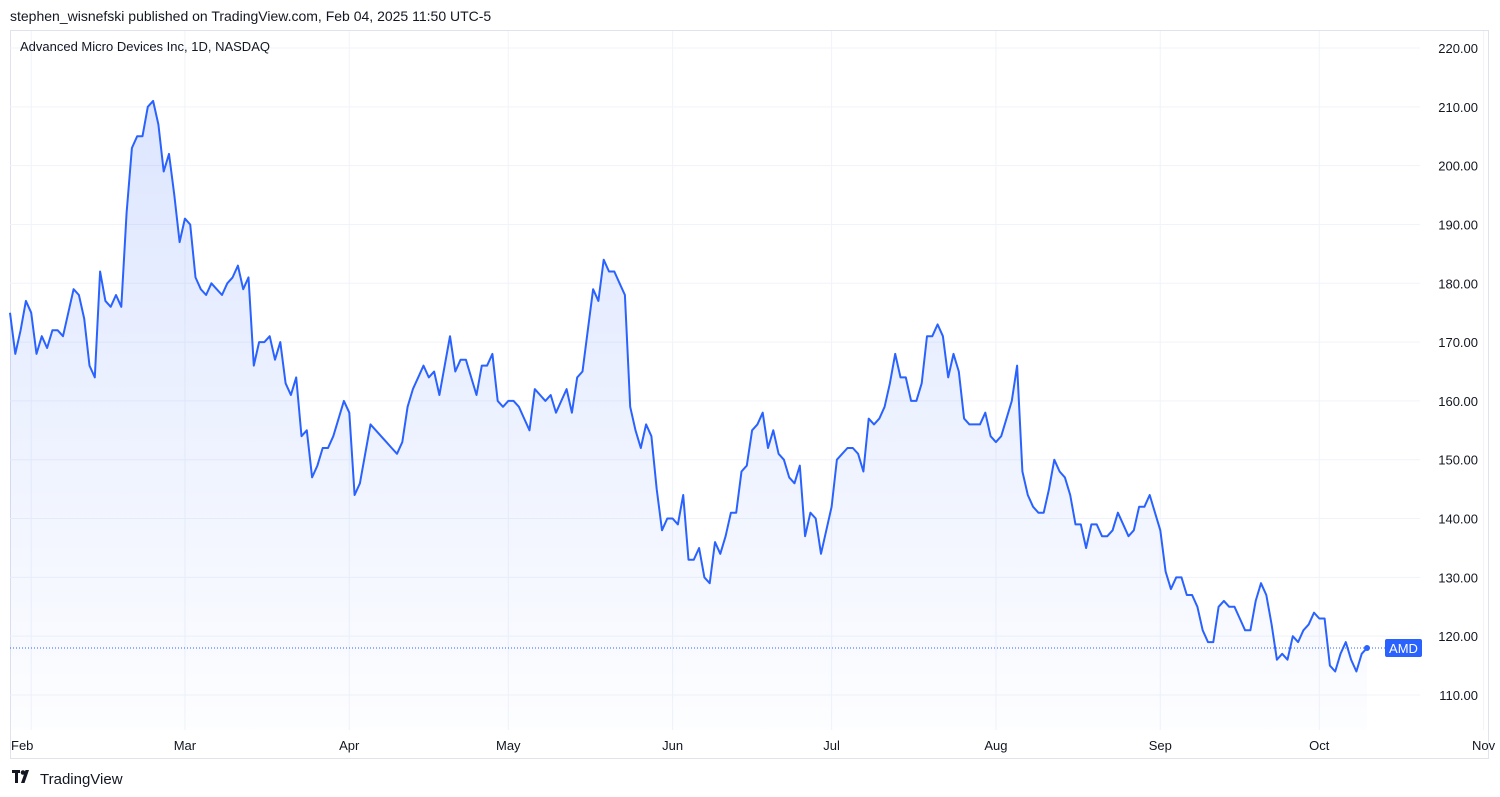 The height and width of the screenshot is (797, 1500). I want to click on x-tick-label: Feb, so click(22, 745).